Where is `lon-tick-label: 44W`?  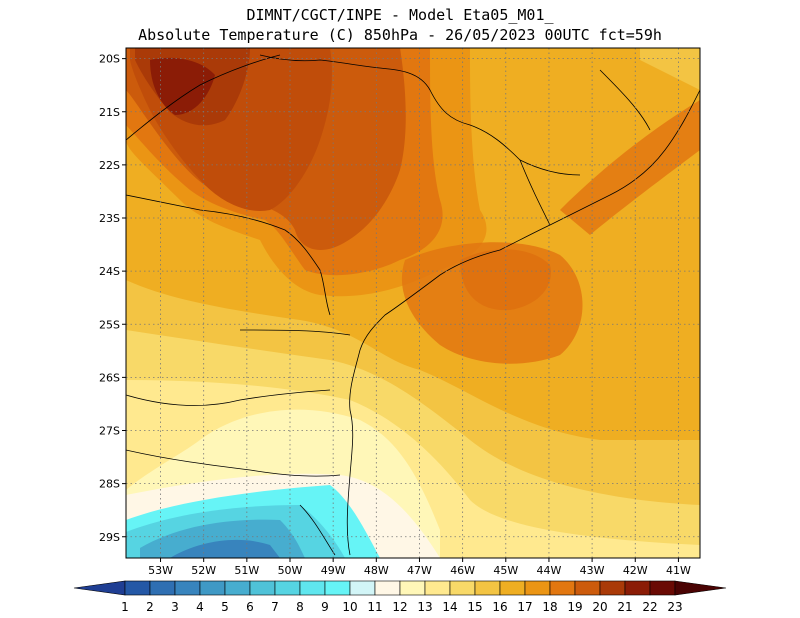
lon-tick-label: 44W is located at coordinates (549, 570).